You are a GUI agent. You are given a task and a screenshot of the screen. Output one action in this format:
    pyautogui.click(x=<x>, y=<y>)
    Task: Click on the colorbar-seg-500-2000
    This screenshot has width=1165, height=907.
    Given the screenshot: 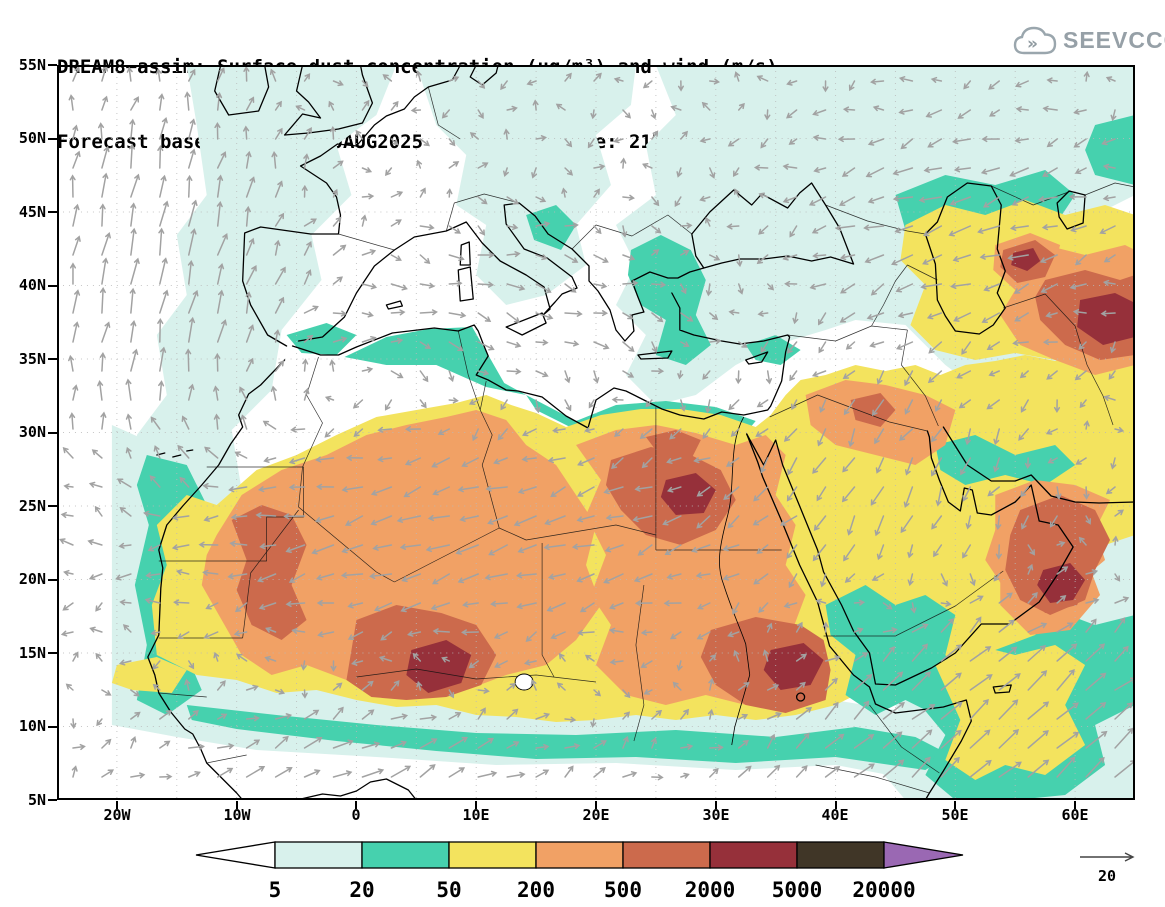 What is the action you would take?
    pyautogui.click(x=666, y=855)
    